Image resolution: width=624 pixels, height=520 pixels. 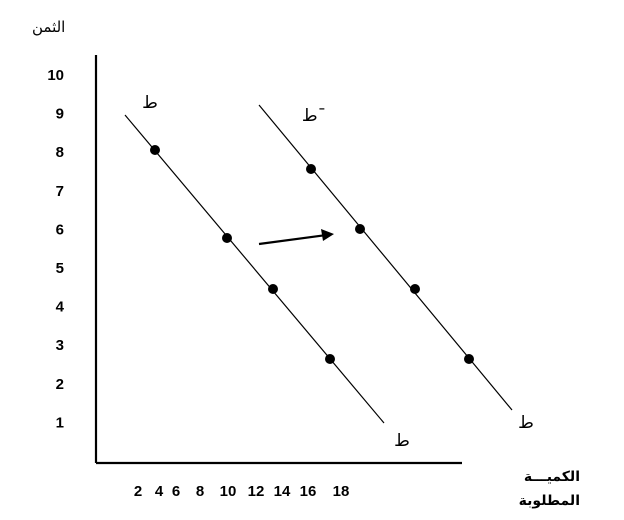 I want to click on shift-arrow-head, so click(x=327, y=235).